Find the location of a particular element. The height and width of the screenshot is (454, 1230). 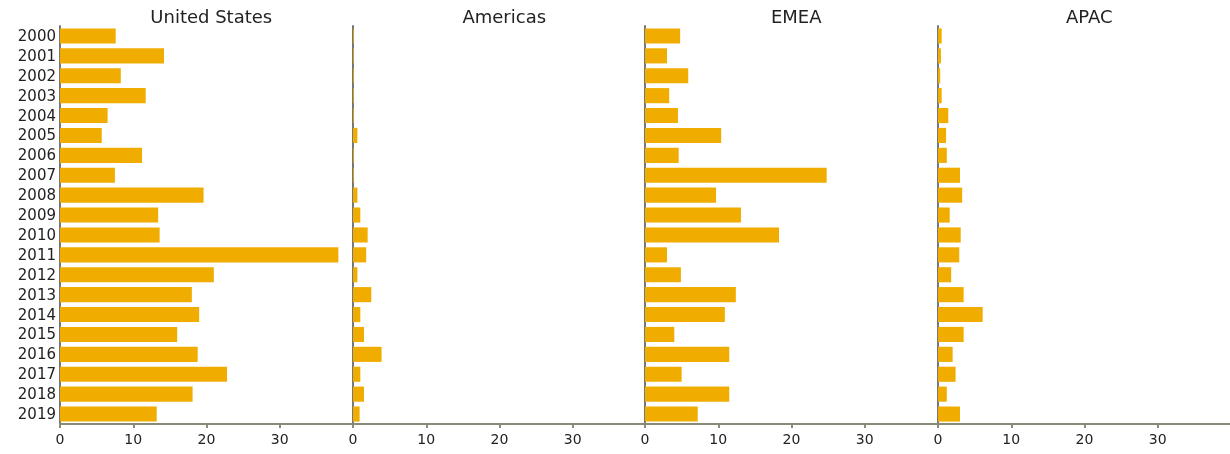

y-tick-label: 2009 is located at coordinates (36, 215).